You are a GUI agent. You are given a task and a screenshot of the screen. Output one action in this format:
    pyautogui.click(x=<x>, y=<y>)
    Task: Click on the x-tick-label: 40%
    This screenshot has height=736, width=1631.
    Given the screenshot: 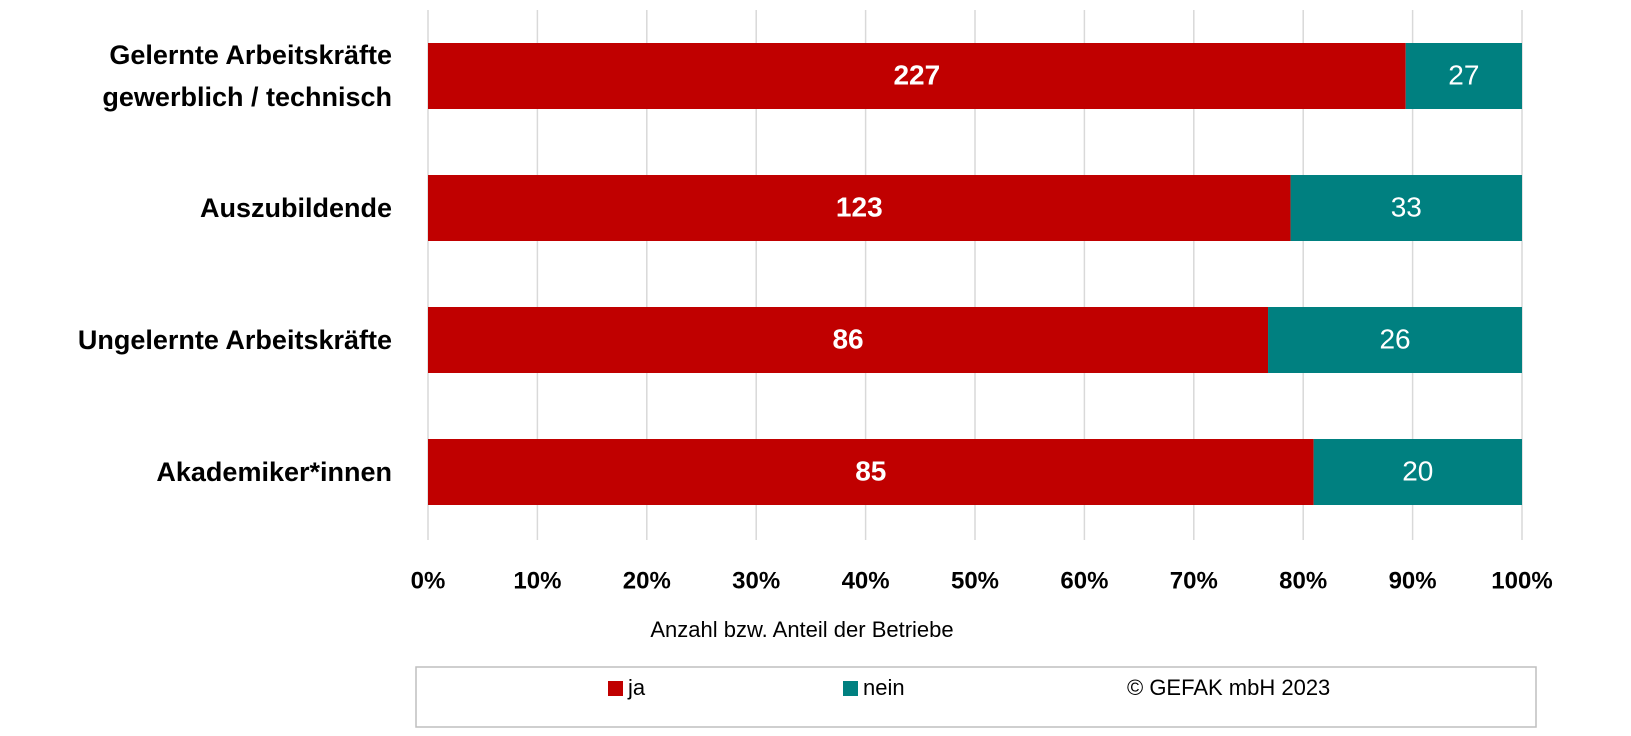 What is the action you would take?
    pyautogui.click(x=866, y=580)
    